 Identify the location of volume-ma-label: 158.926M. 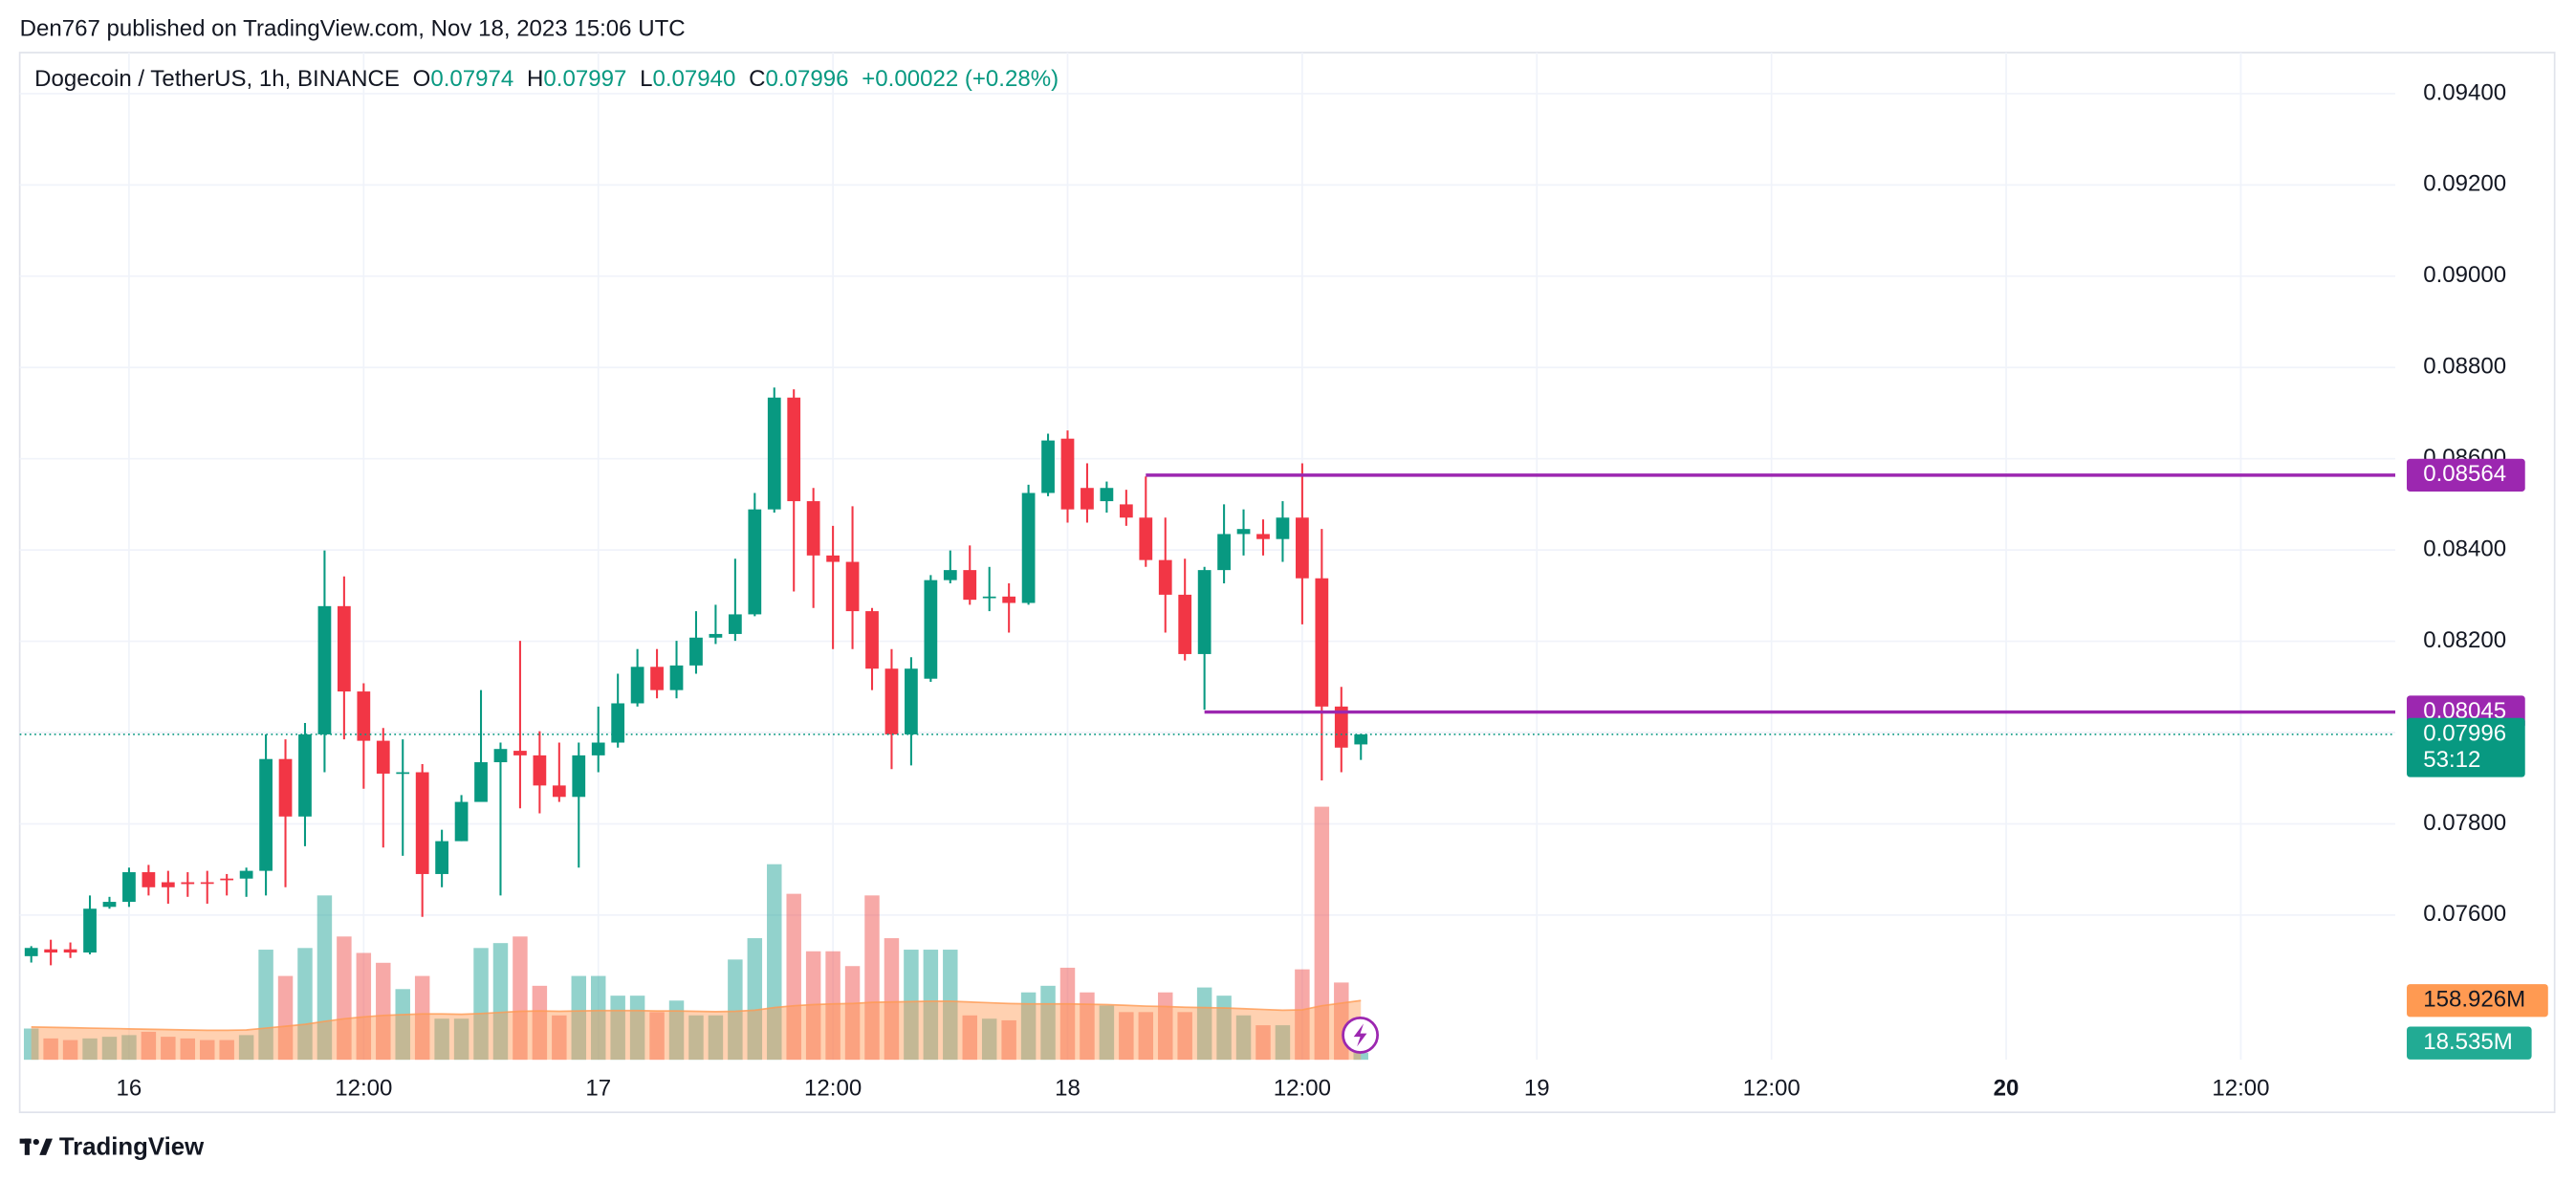
(2474, 1000).